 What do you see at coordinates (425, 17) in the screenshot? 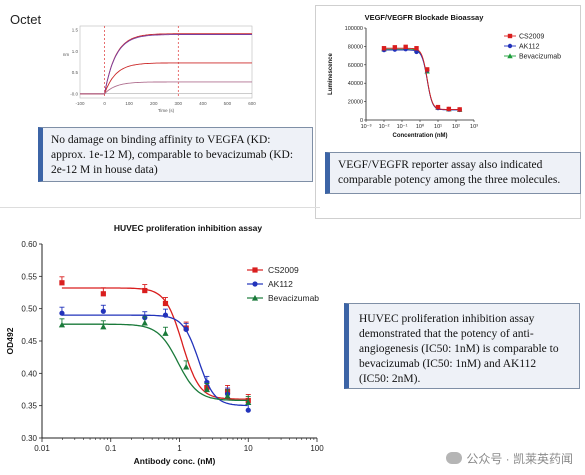
I see `reporter-title: VEGF/VEGFR Blockade Bioassay` at bounding box center [425, 17].